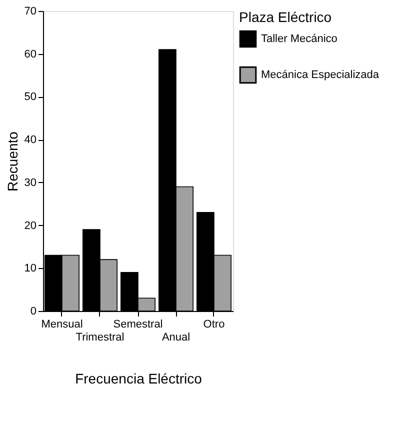 The height and width of the screenshot is (433, 416). What do you see at coordinates (30, 182) in the screenshot?
I see `y-tick-label: 30` at bounding box center [30, 182].